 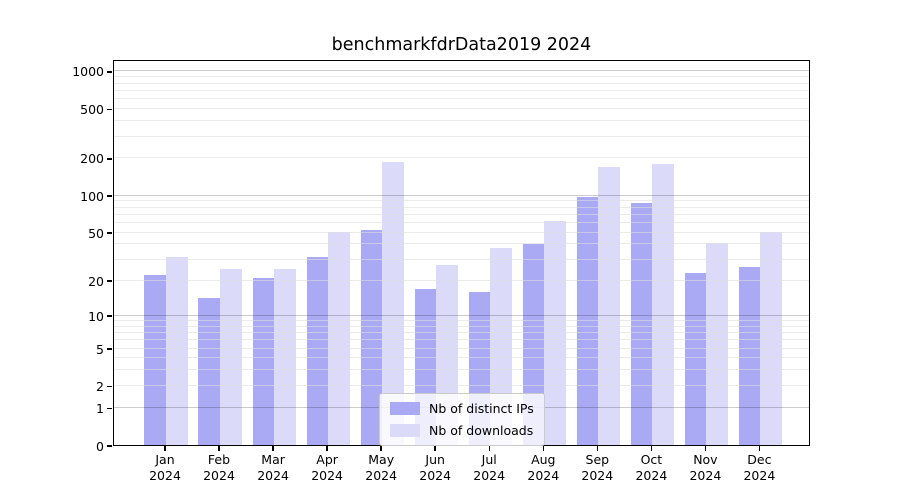 I want to click on xtick-nov, so click(x=705, y=448).